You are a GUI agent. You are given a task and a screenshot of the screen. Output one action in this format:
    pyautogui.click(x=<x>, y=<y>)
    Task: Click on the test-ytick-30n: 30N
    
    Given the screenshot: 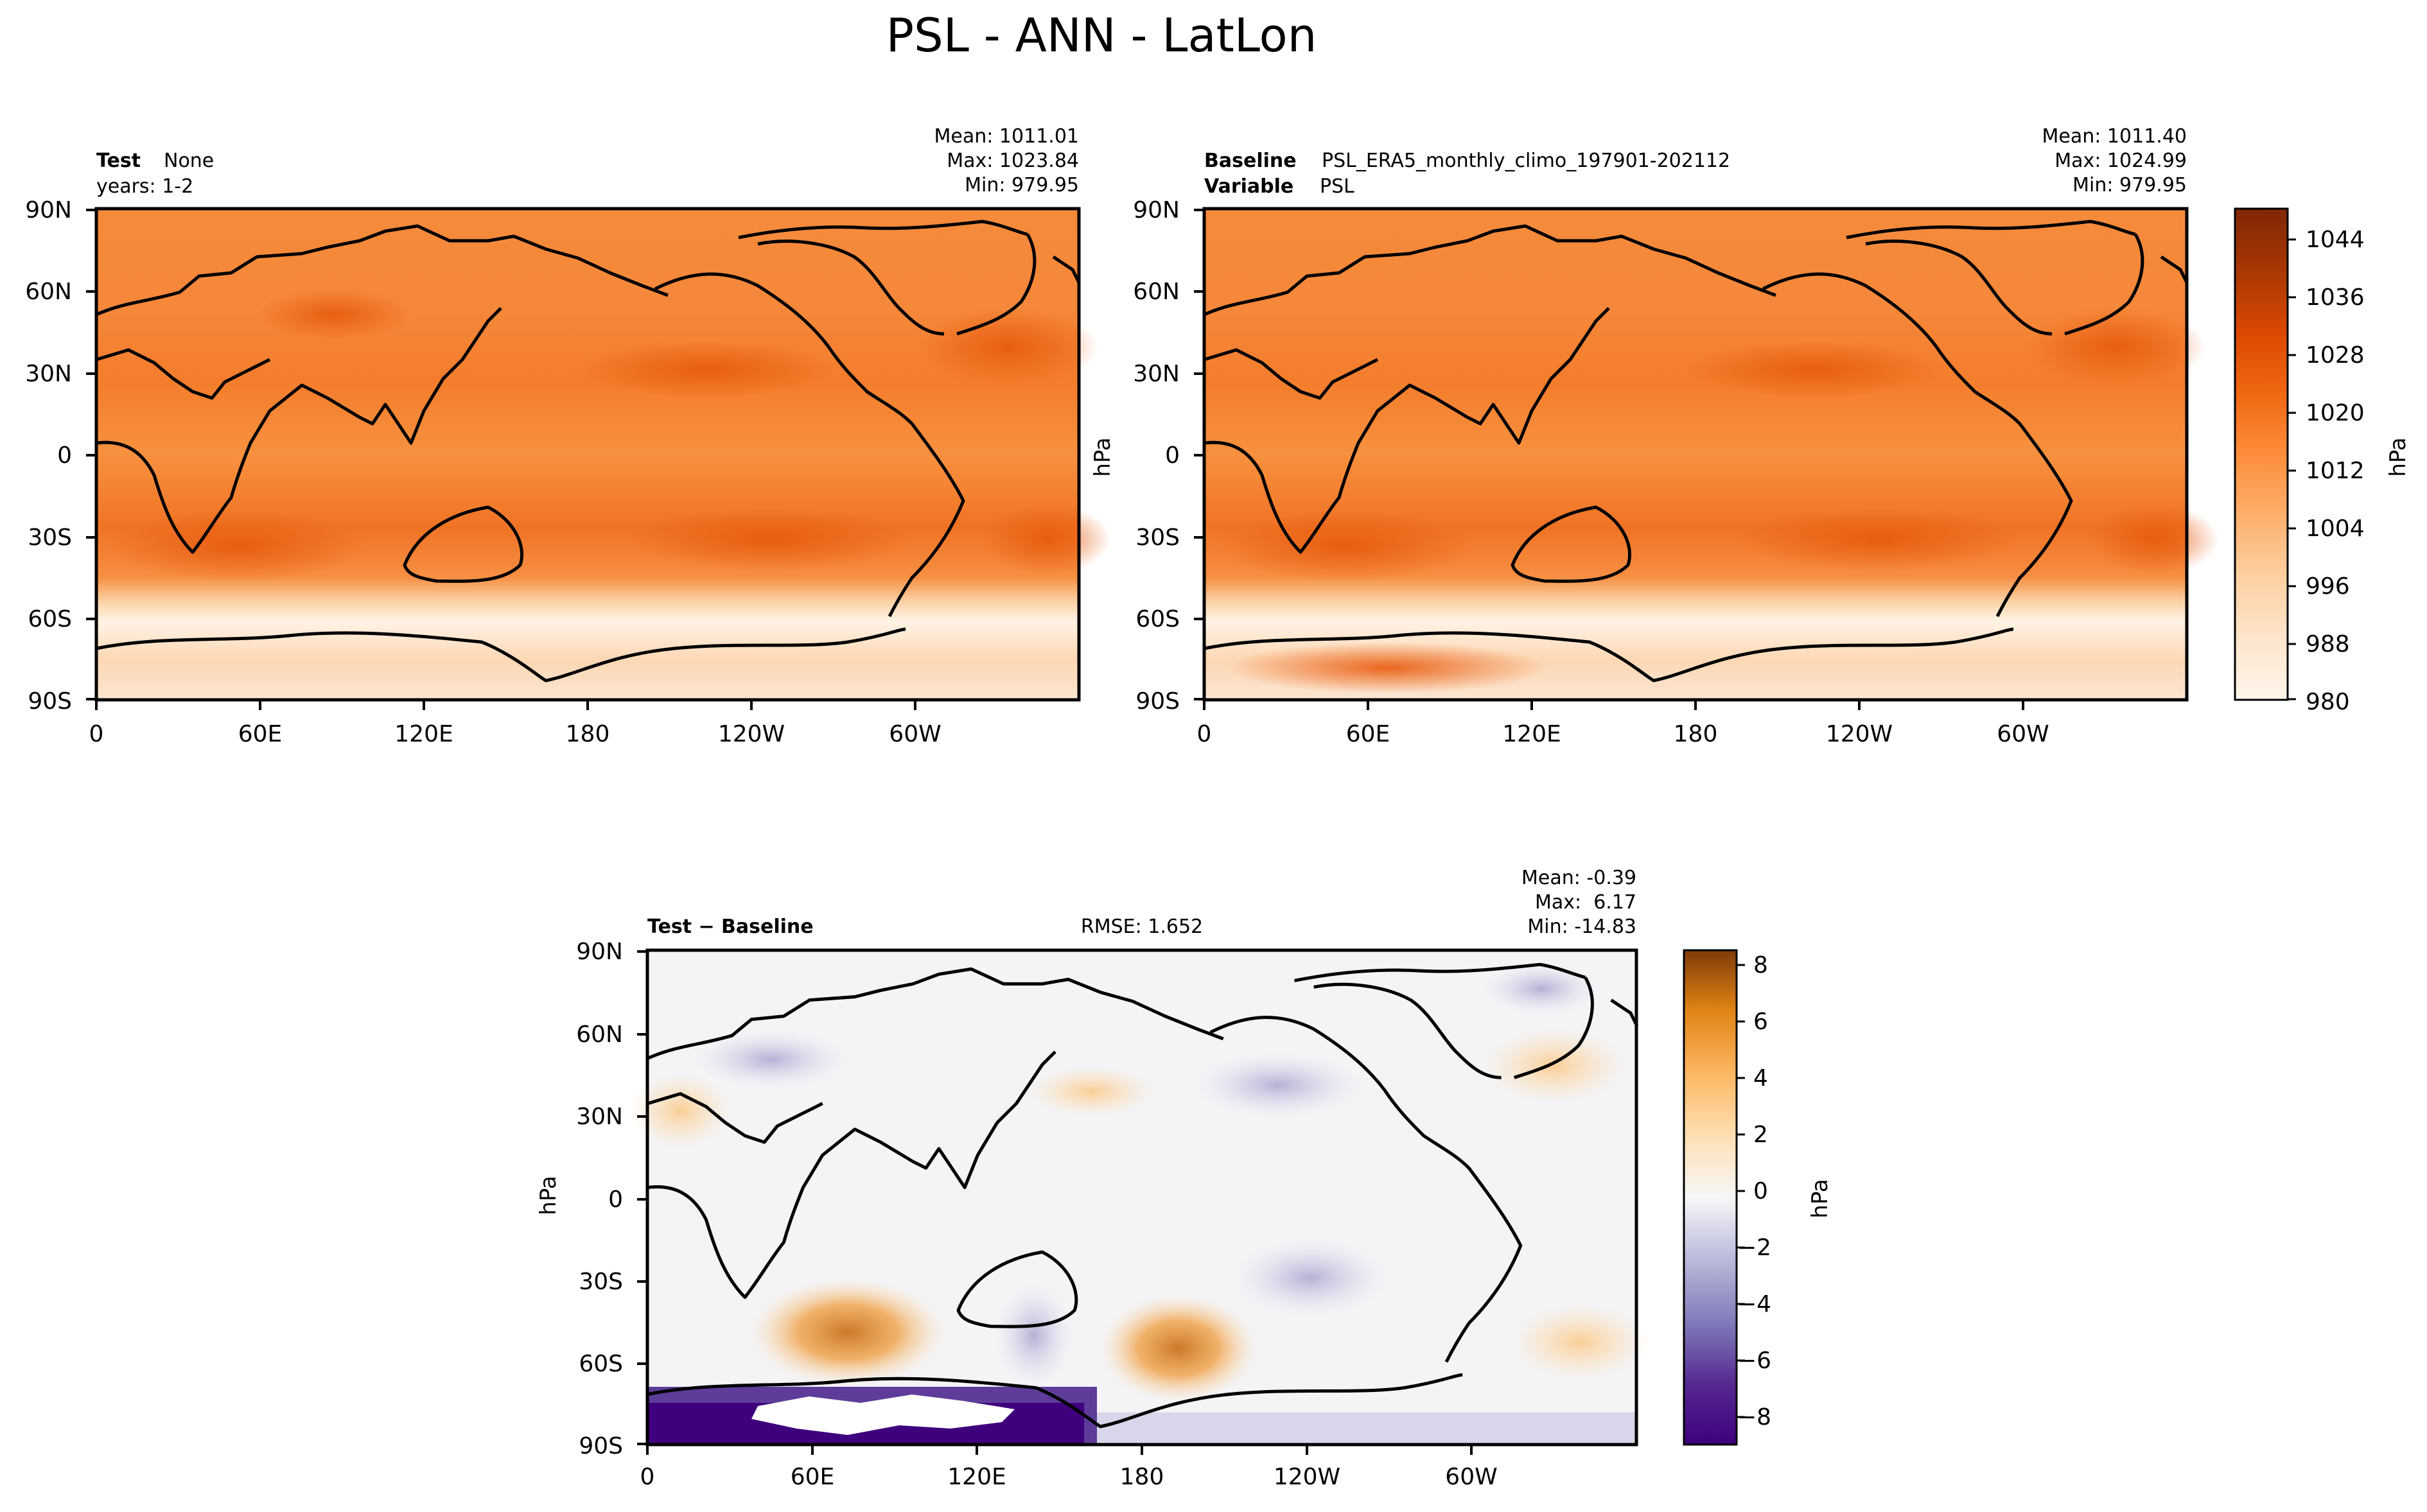 What is the action you would take?
    pyautogui.click(x=48, y=374)
    